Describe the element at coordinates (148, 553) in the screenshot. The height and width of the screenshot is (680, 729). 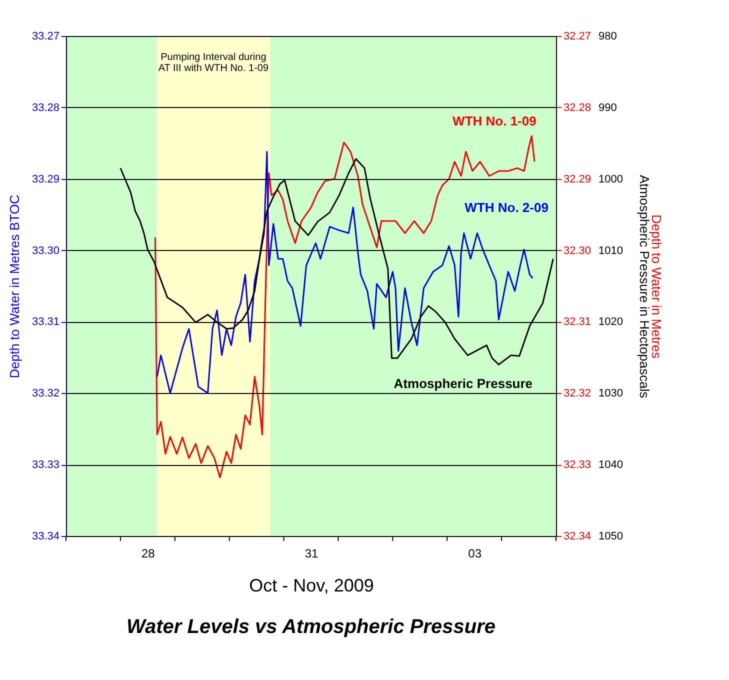
I see `x-tick-label: 28` at that location.